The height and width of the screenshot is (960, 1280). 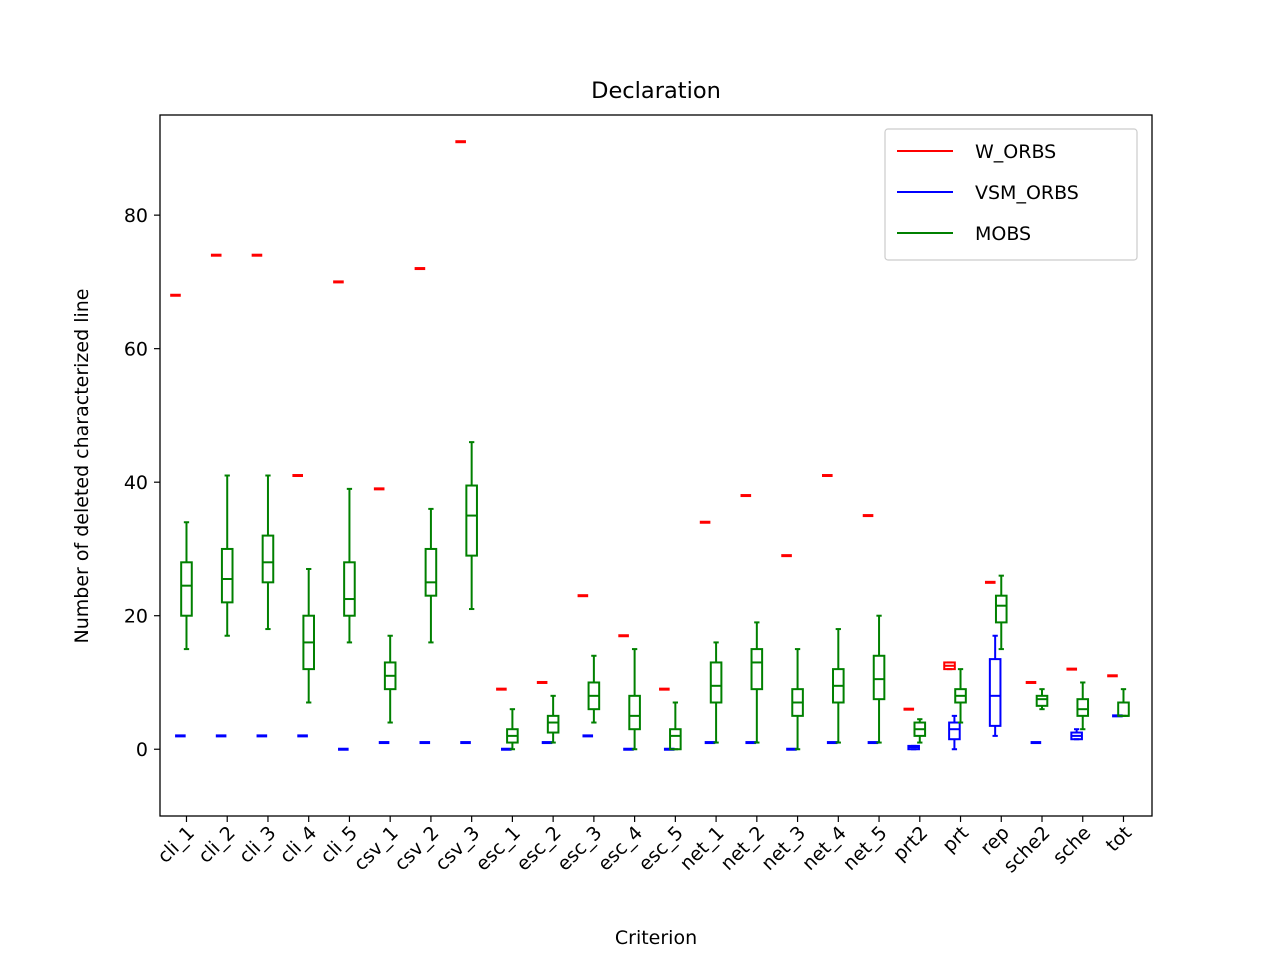 I want to click on legend: W_ORBS VSM_ORBS MOBS, so click(x=1011, y=194).